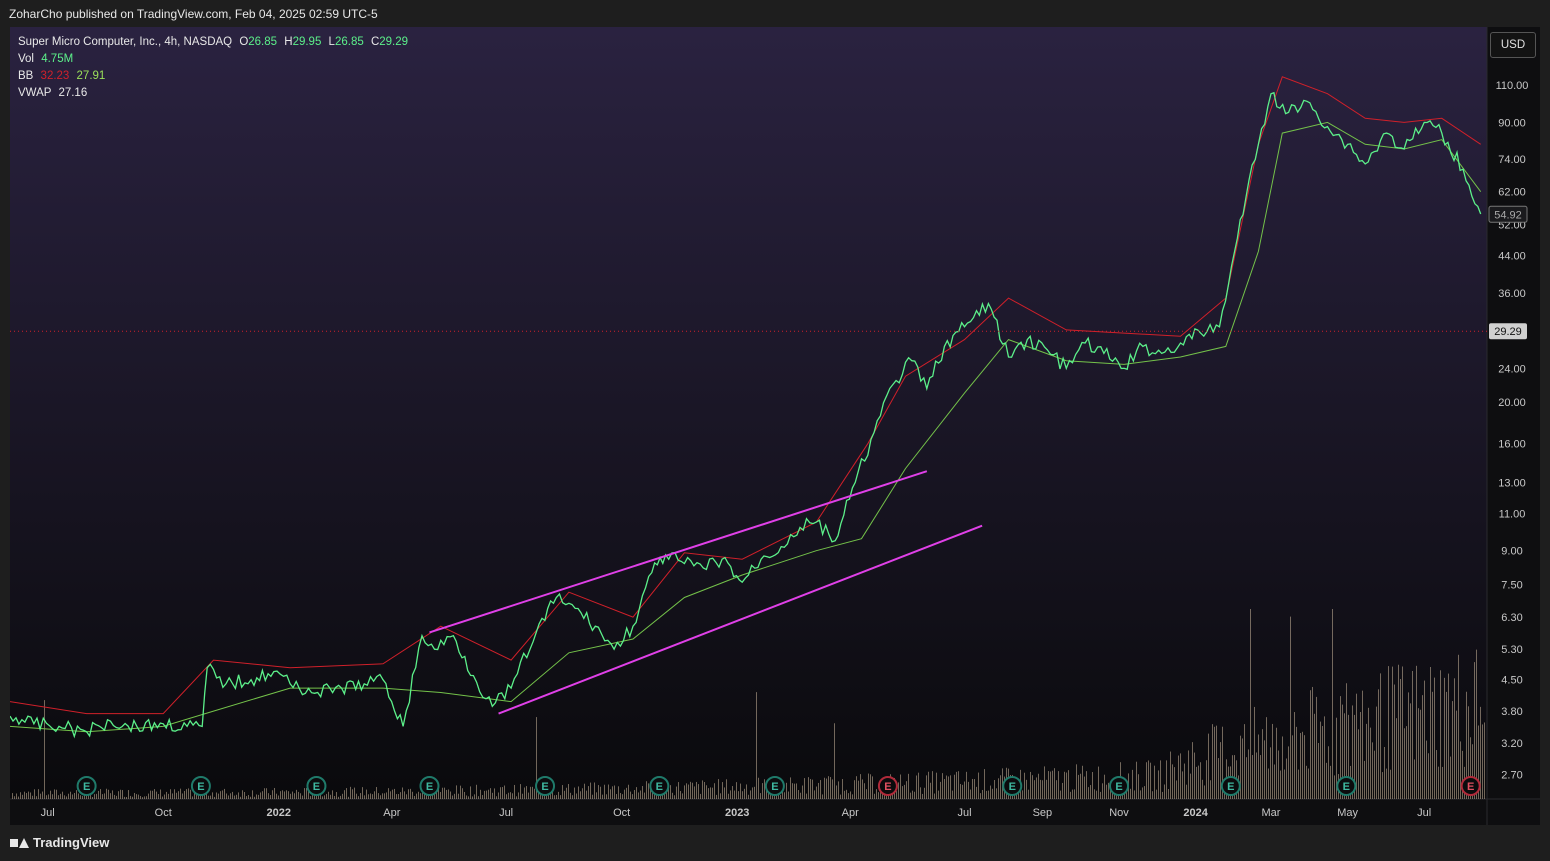 The width and height of the screenshot is (1550, 861). What do you see at coordinates (394, 42) in the screenshot?
I see `legend-close-value: 29.29` at bounding box center [394, 42].